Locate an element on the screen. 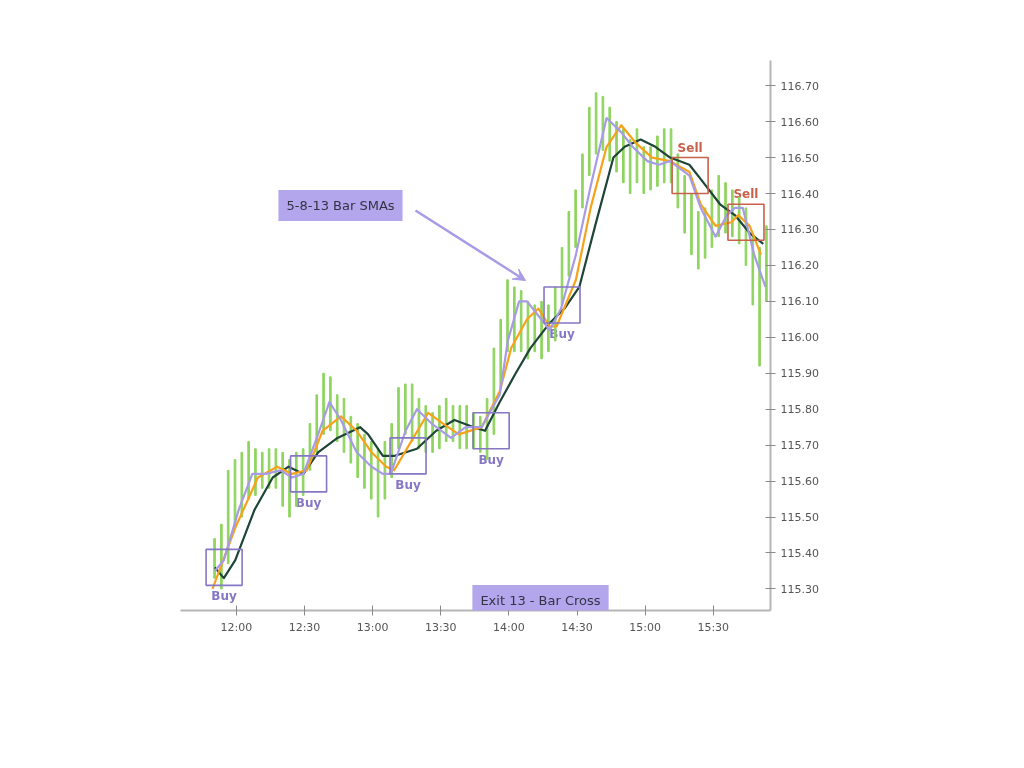 The image size is (1024, 768). series-label: Sell is located at coordinates (690, 147).